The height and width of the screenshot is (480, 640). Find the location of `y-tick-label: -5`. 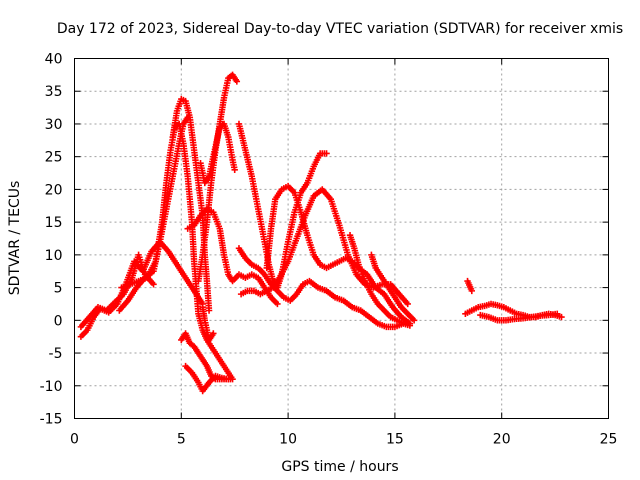

y-tick-label: -5 is located at coordinates (56, 354).